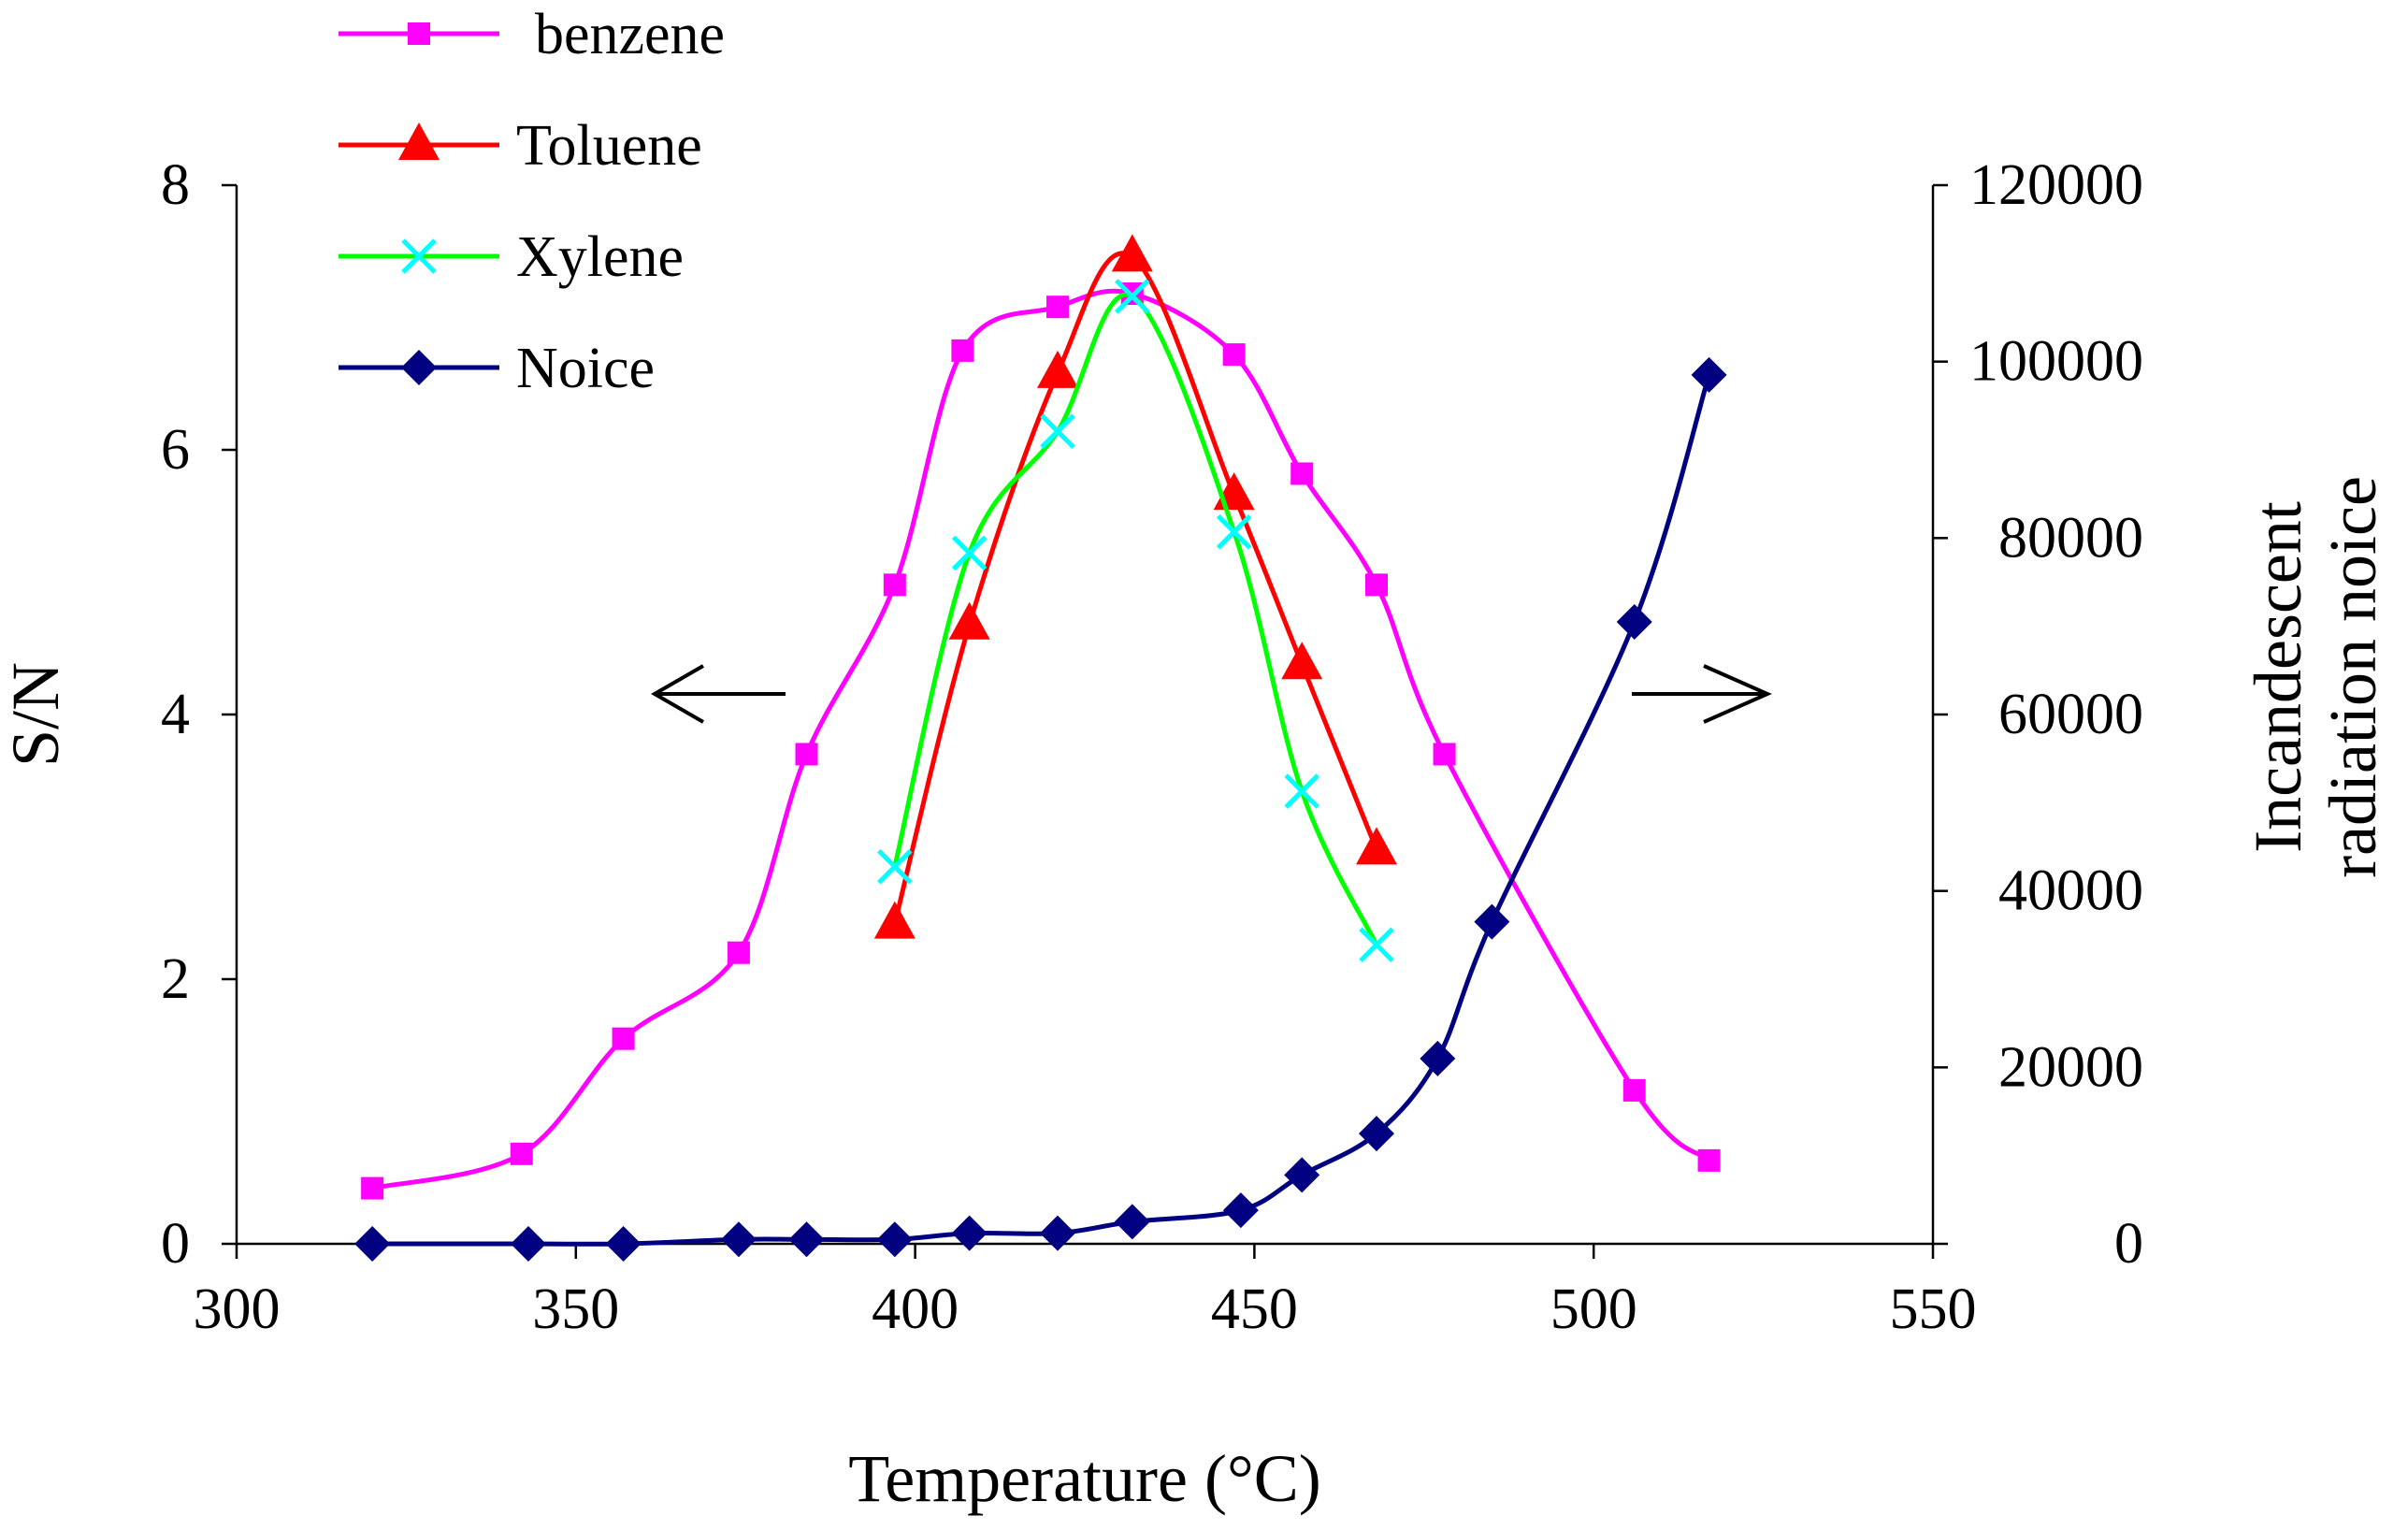 The height and width of the screenshot is (1530, 2408). What do you see at coordinates (915, 1309) in the screenshot?
I see `x-tick-label: 400` at bounding box center [915, 1309].